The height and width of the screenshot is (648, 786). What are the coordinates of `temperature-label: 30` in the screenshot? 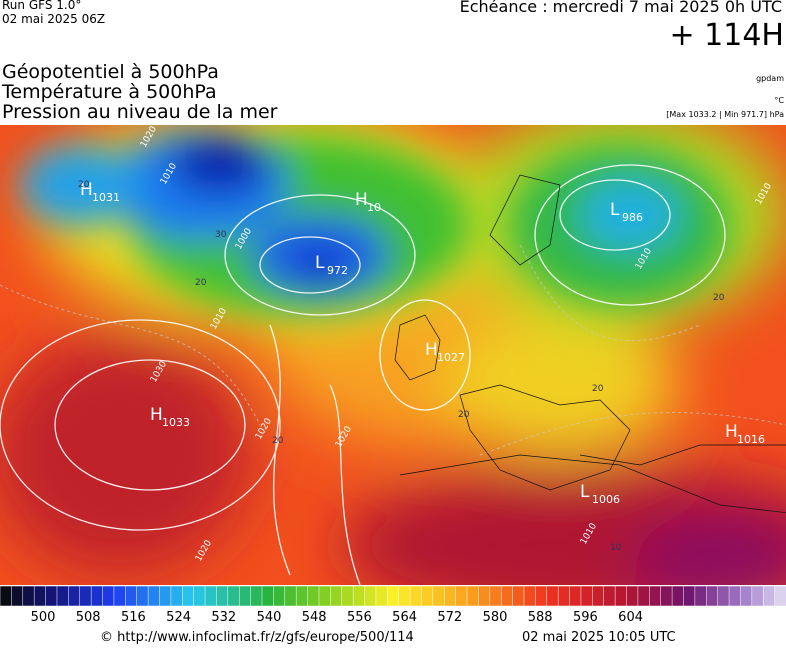 It's located at (221, 235).